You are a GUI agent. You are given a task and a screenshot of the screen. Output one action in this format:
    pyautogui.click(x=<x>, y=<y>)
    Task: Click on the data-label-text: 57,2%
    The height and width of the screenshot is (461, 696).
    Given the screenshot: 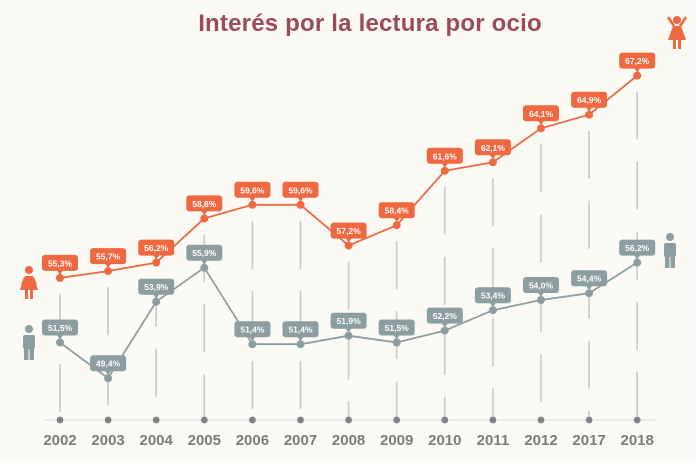 What is the action you would take?
    pyautogui.click(x=349, y=231)
    